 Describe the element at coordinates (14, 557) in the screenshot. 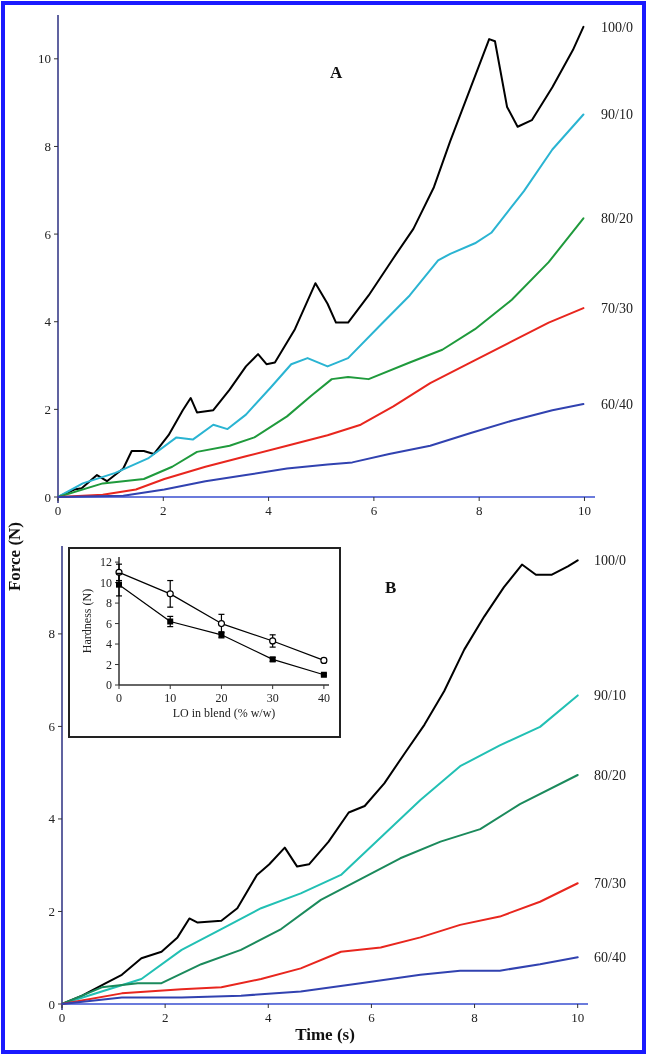

I see `y-axis-title: Force (N)` at that location.